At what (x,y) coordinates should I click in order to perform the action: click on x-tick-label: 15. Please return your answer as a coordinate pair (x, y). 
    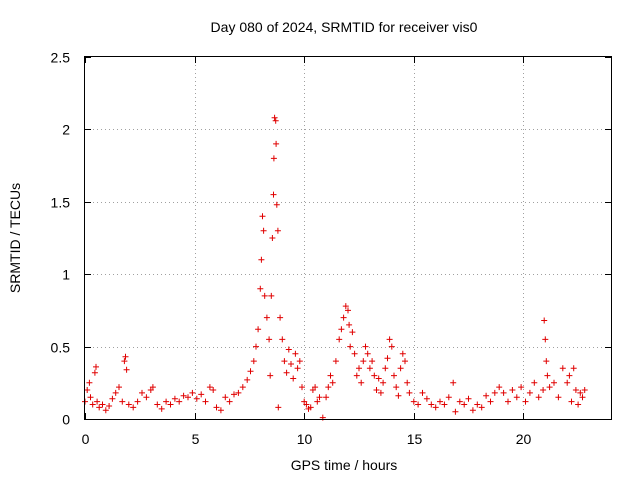
    Looking at the image, I should click on (415, 439).